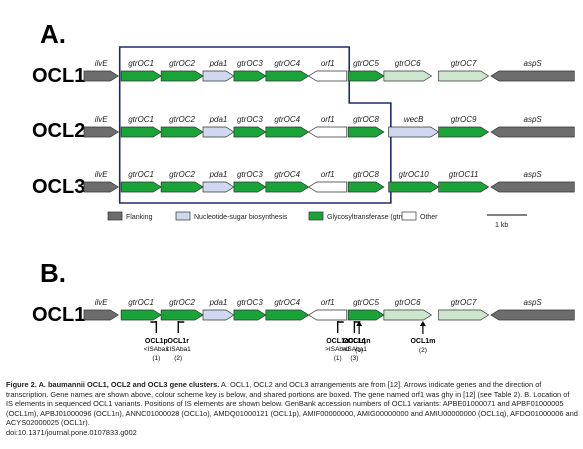  Describe the element at coordinates (141, 132) in the screenshot. I see `ocl2-gene-arrow-gtroc1` at that location.